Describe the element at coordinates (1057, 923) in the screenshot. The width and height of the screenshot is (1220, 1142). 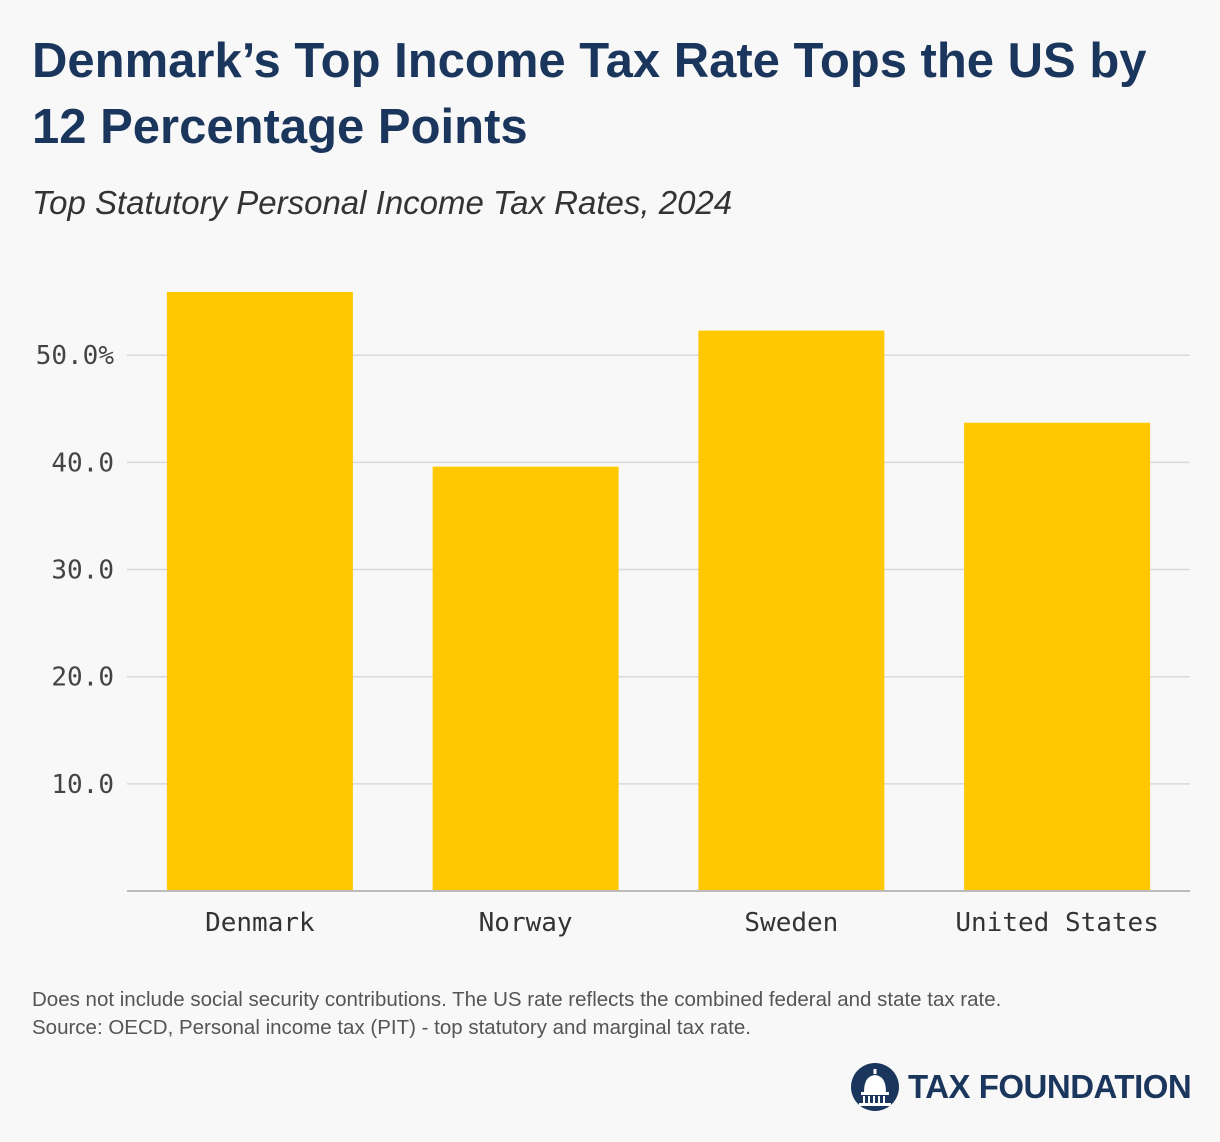
I see `x-category-label: United States` at that location.